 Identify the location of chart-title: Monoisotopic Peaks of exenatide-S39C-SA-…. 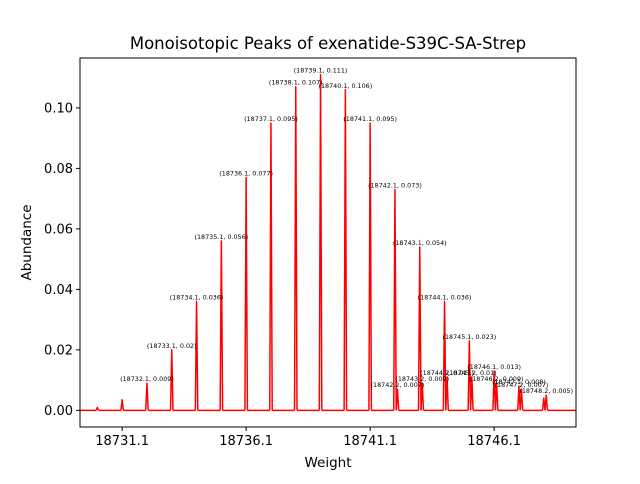
(328, 43).